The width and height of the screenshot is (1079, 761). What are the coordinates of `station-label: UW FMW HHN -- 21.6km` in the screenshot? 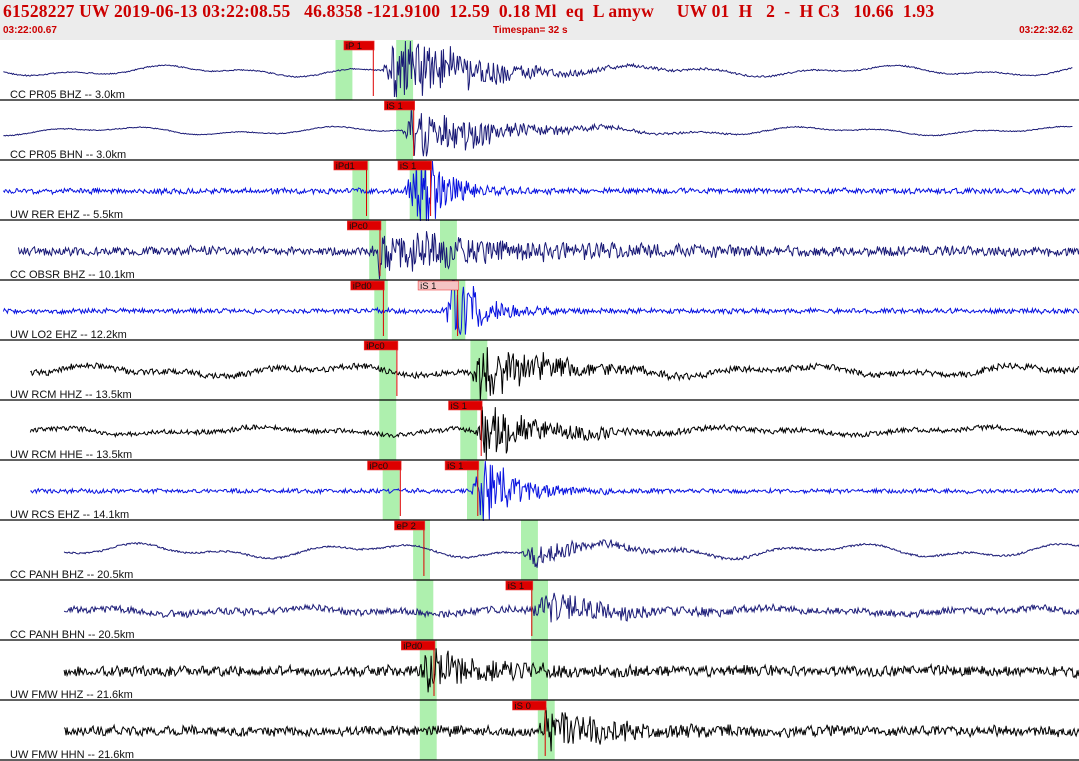 It's located at (72, 755).